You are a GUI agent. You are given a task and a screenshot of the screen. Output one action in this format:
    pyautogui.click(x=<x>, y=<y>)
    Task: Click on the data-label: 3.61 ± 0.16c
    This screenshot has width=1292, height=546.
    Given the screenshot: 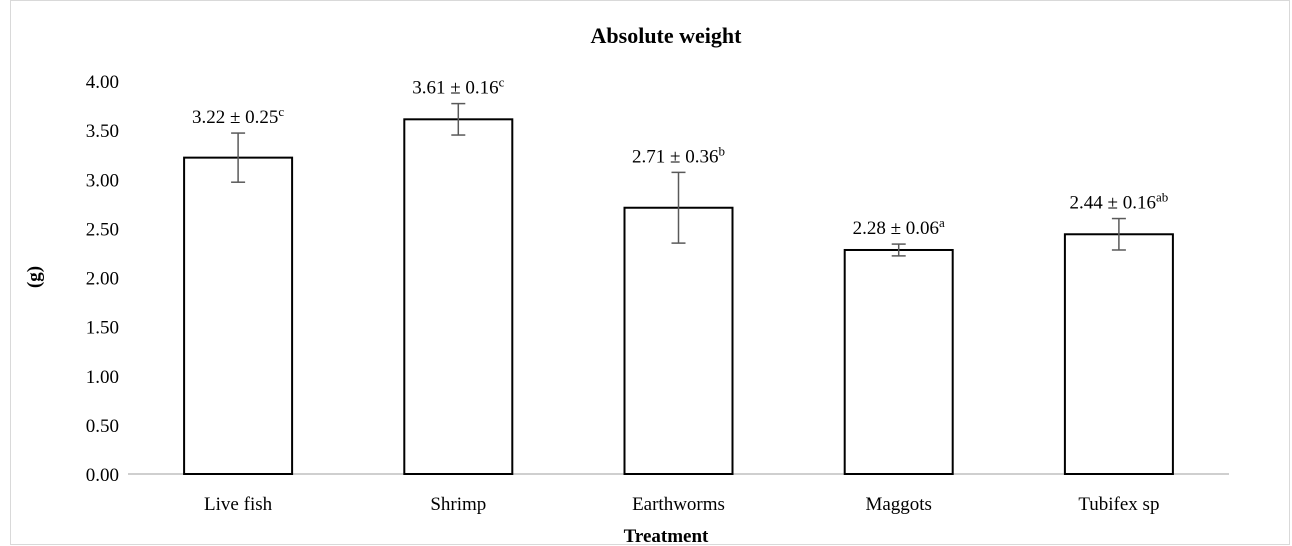 What is the action you would take?
    pyautogui.click(x=458, y=86)
    